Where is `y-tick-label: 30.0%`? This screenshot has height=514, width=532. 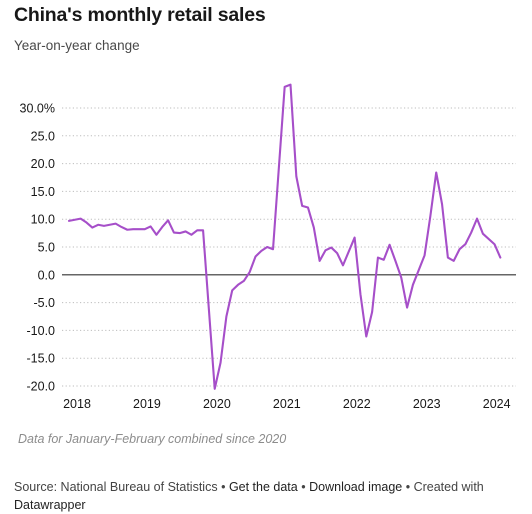
y-tick-label: 30.0% is located at coordinates (37, 109).